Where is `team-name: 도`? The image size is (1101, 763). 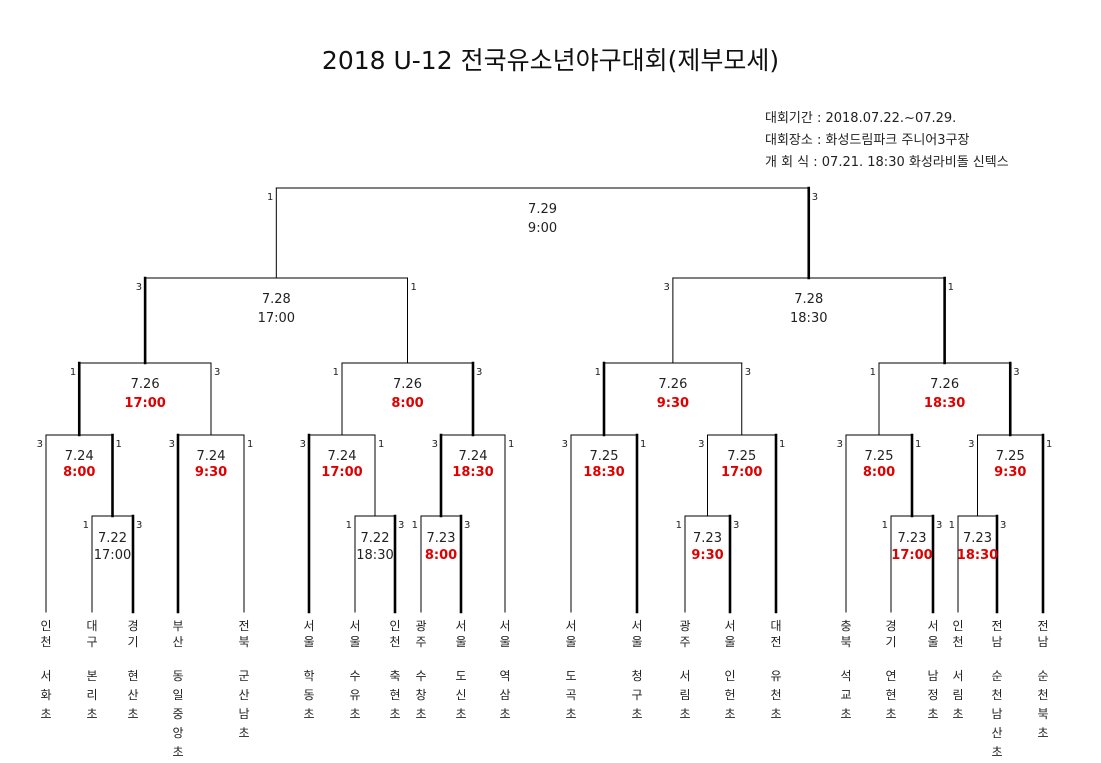
team-name: 도 is located at coordinates (460, 676).